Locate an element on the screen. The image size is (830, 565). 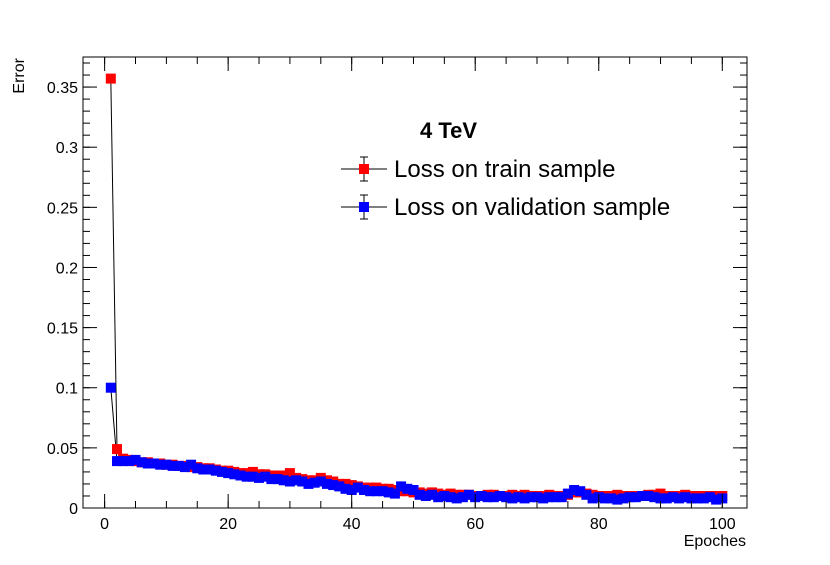
y-tick-label: 0.05 is located at coordinates (62, 449).